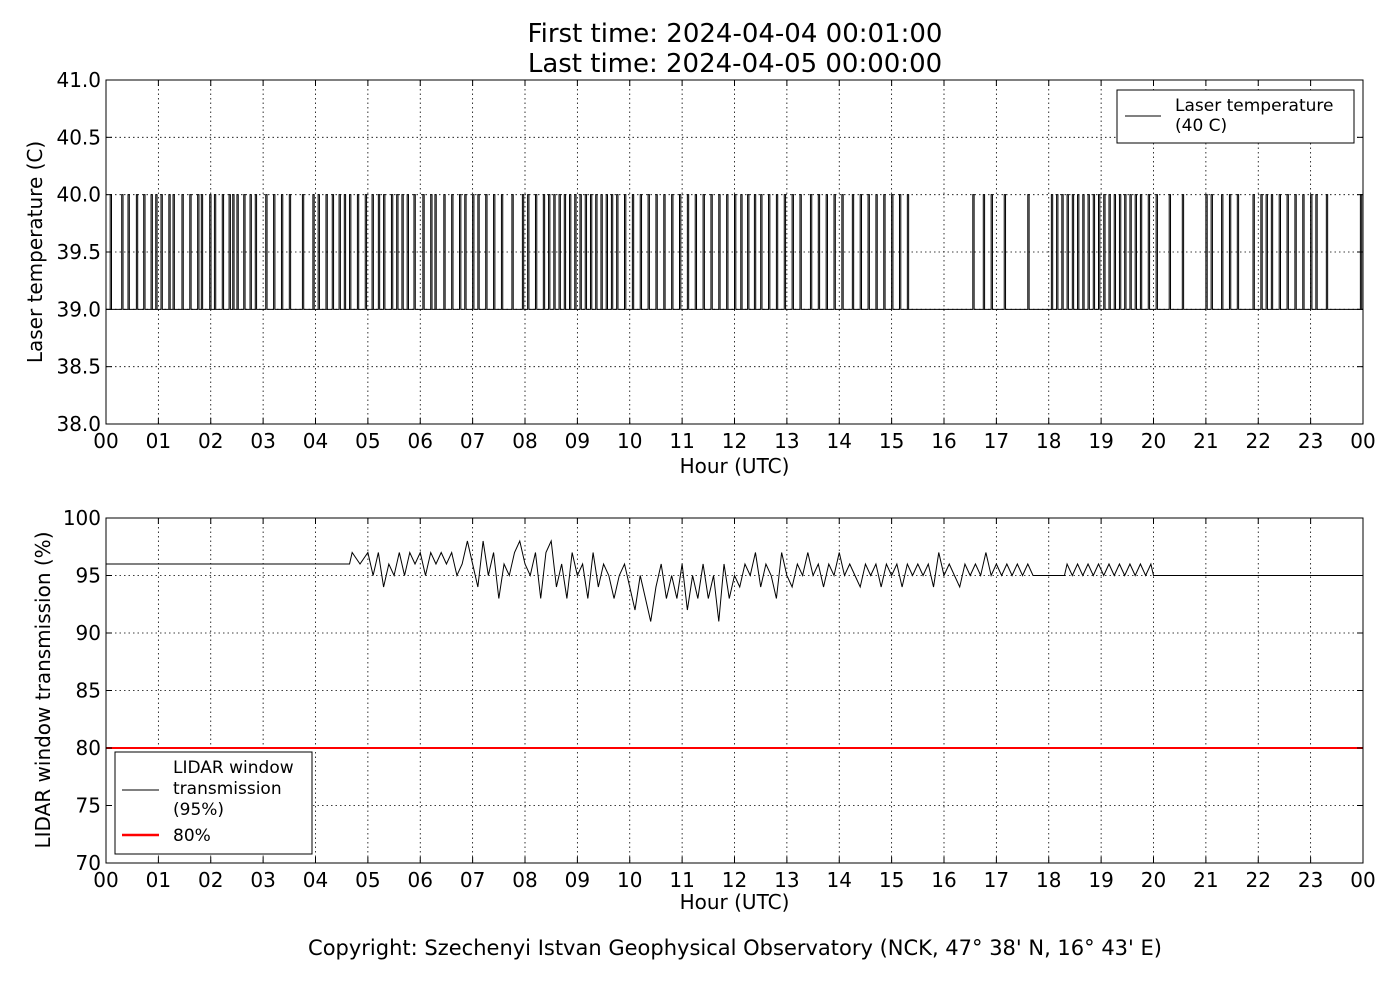 The image size is (1400, 1000). What do you see at coordinates (88, 691) in the screenshot?
I see `y-tick-label: 85` at bounding box center [88, 691].